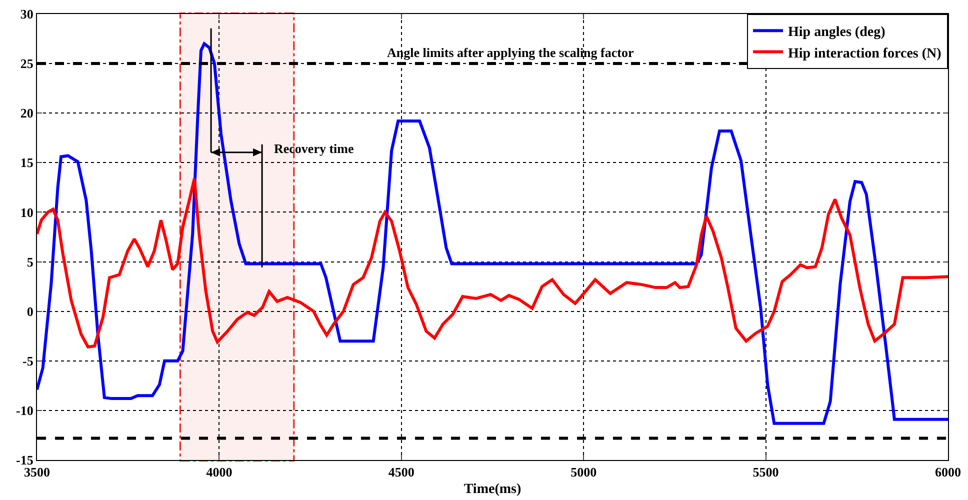  Describe the element at coordinates (765, 472) in the screenshot. I see `x-tick-label: 5500` at that location.